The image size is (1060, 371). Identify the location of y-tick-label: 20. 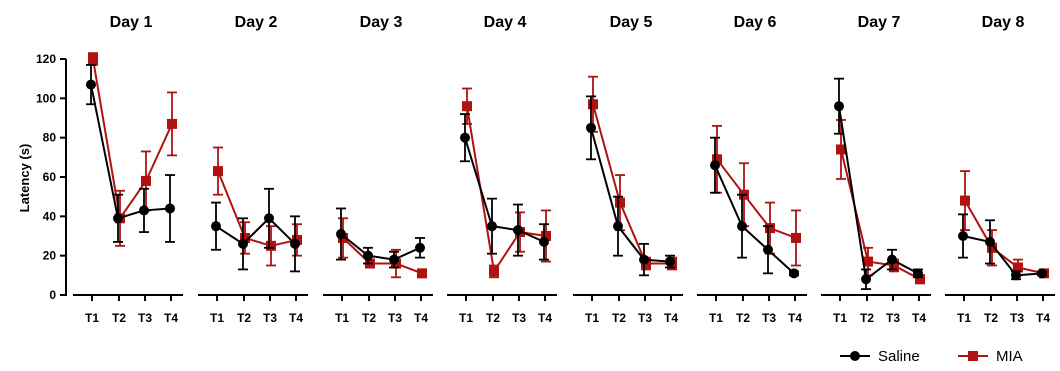
(50, 256).